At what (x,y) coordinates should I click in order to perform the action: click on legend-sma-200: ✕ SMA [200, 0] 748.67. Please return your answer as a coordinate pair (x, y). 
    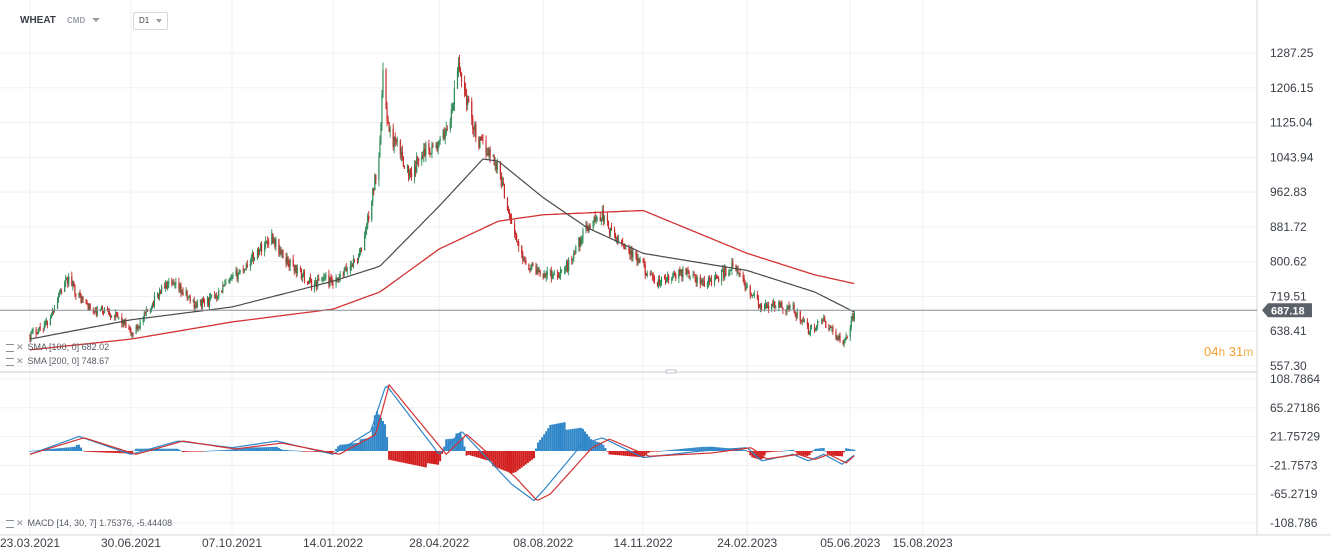
    Looking at the image, I should click on (57, 361).